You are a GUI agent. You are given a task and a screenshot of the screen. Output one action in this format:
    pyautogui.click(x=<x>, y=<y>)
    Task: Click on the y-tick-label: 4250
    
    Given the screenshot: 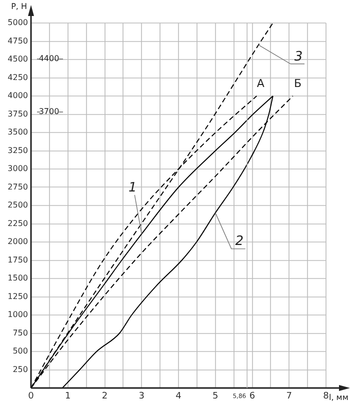 What is the action you would take?
    pyautogui.click(x=18, y=77)
    